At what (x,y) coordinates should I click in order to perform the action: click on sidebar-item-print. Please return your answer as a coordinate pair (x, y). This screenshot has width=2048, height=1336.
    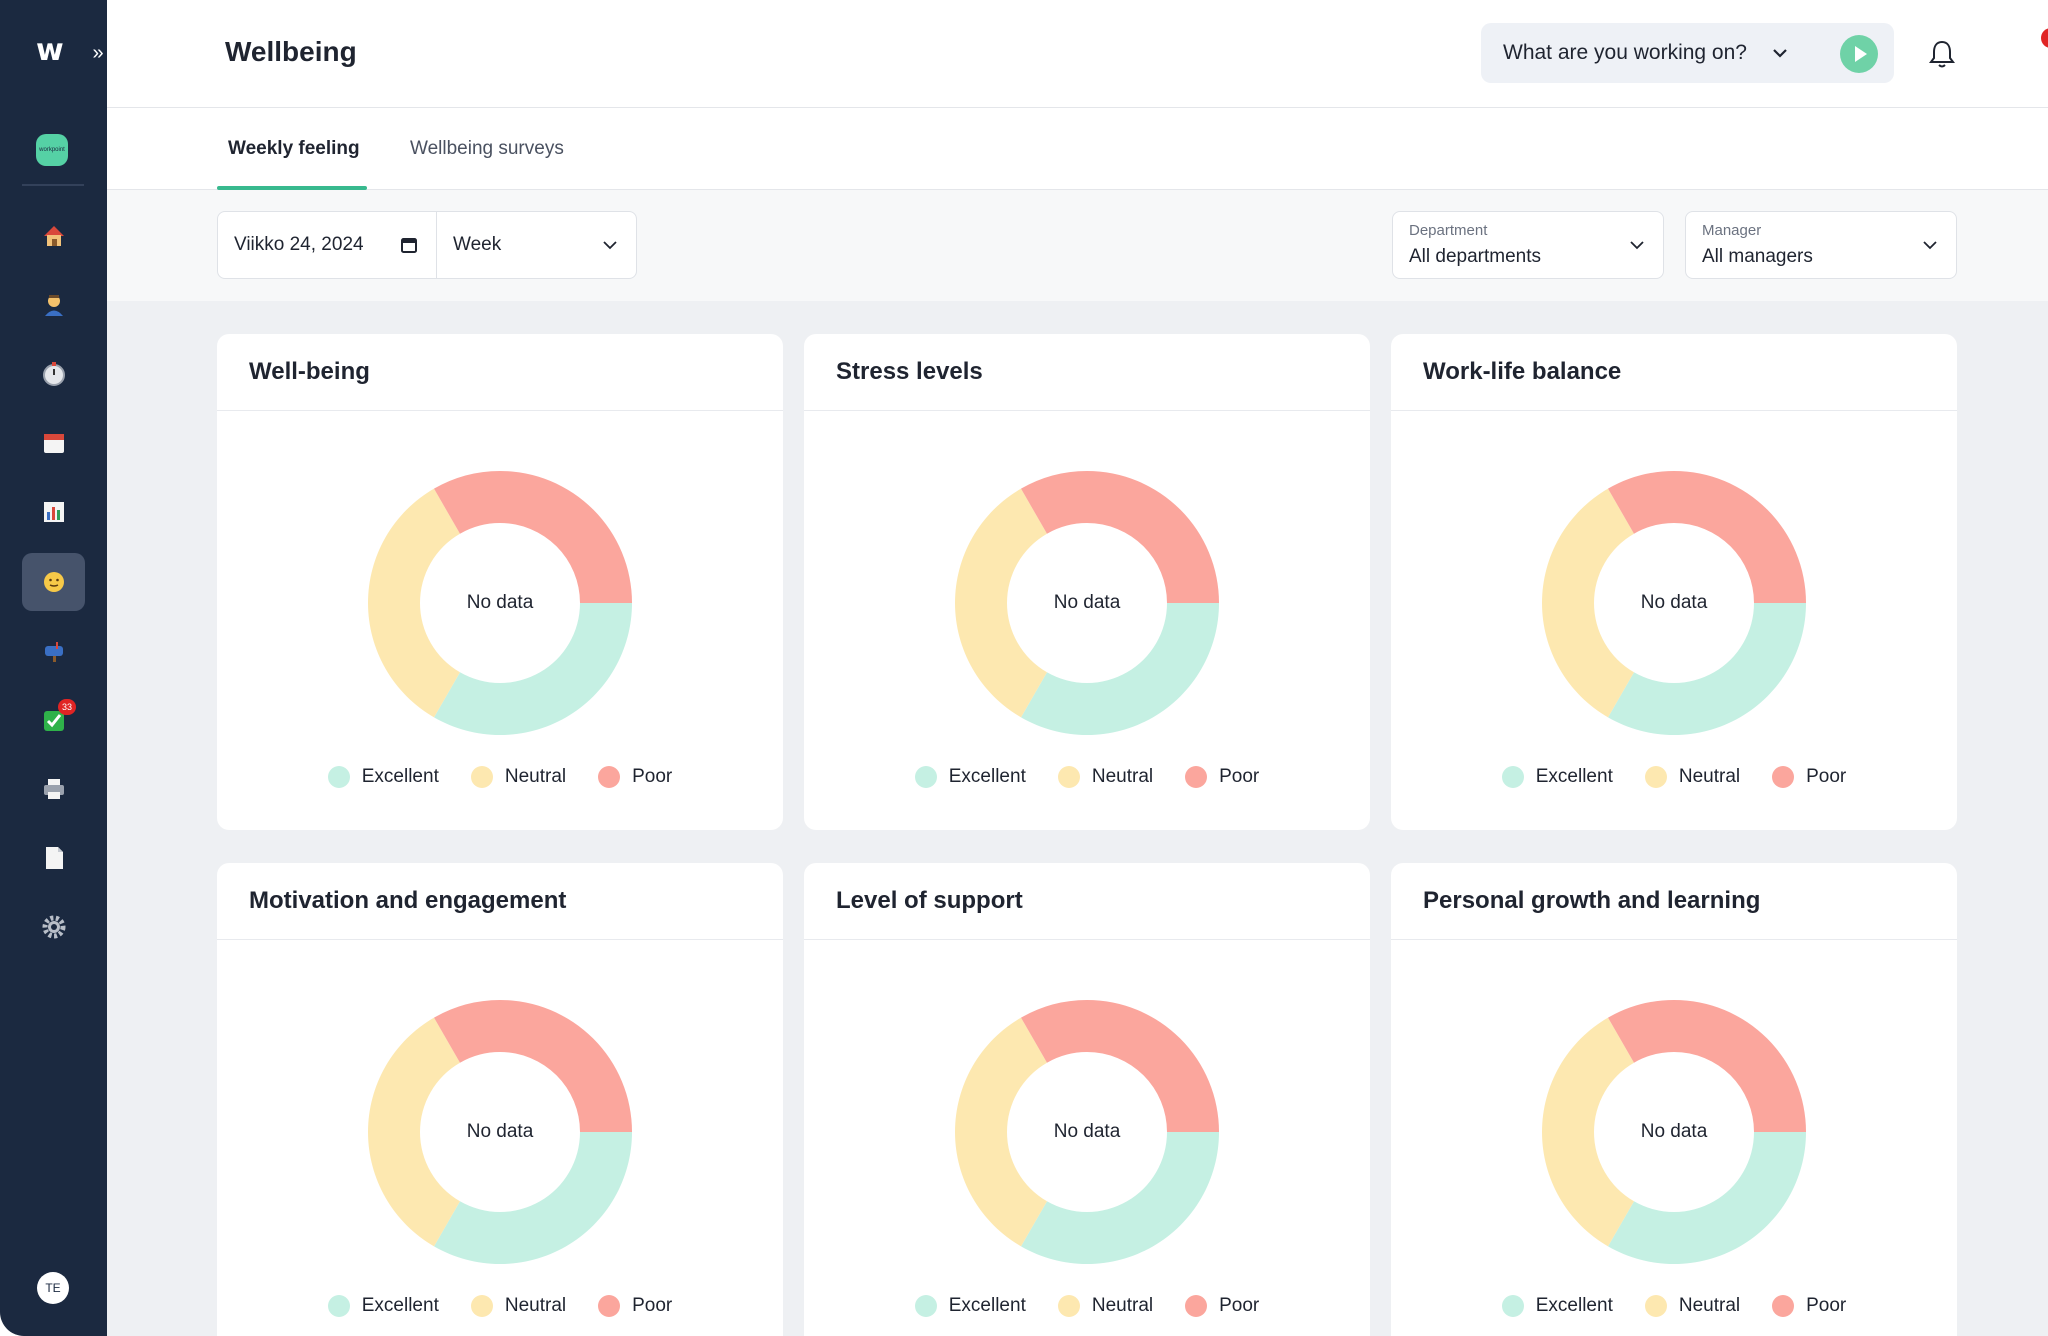
    Looking at the image, I should click on (53, 789).